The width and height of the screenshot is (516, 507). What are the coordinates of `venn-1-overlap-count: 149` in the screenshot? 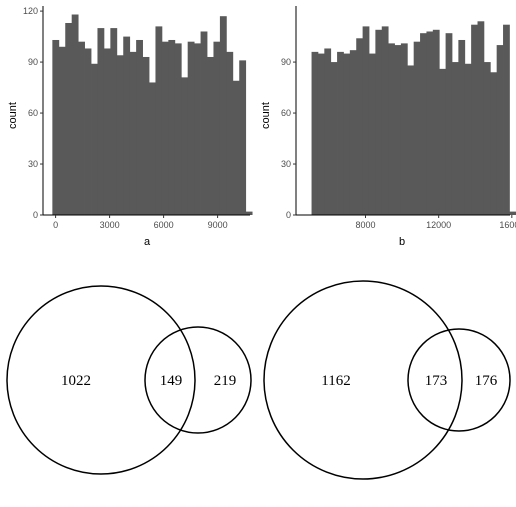 It's located at (171, 381).